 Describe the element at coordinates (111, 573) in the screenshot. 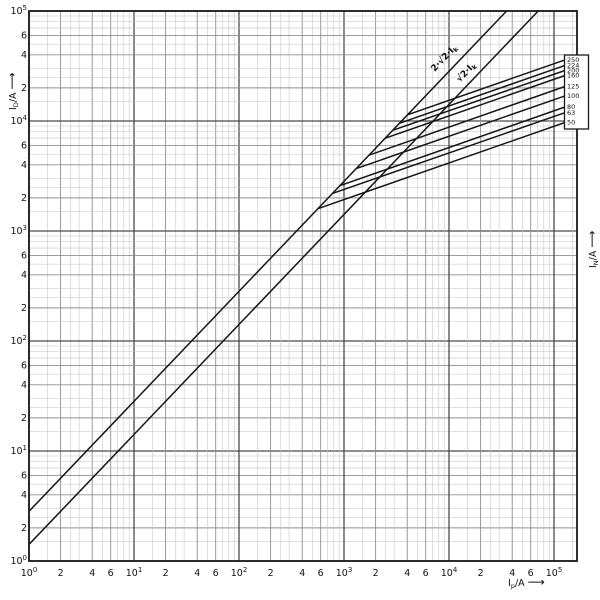

I see `x-tick-6e0: 6` at that location.